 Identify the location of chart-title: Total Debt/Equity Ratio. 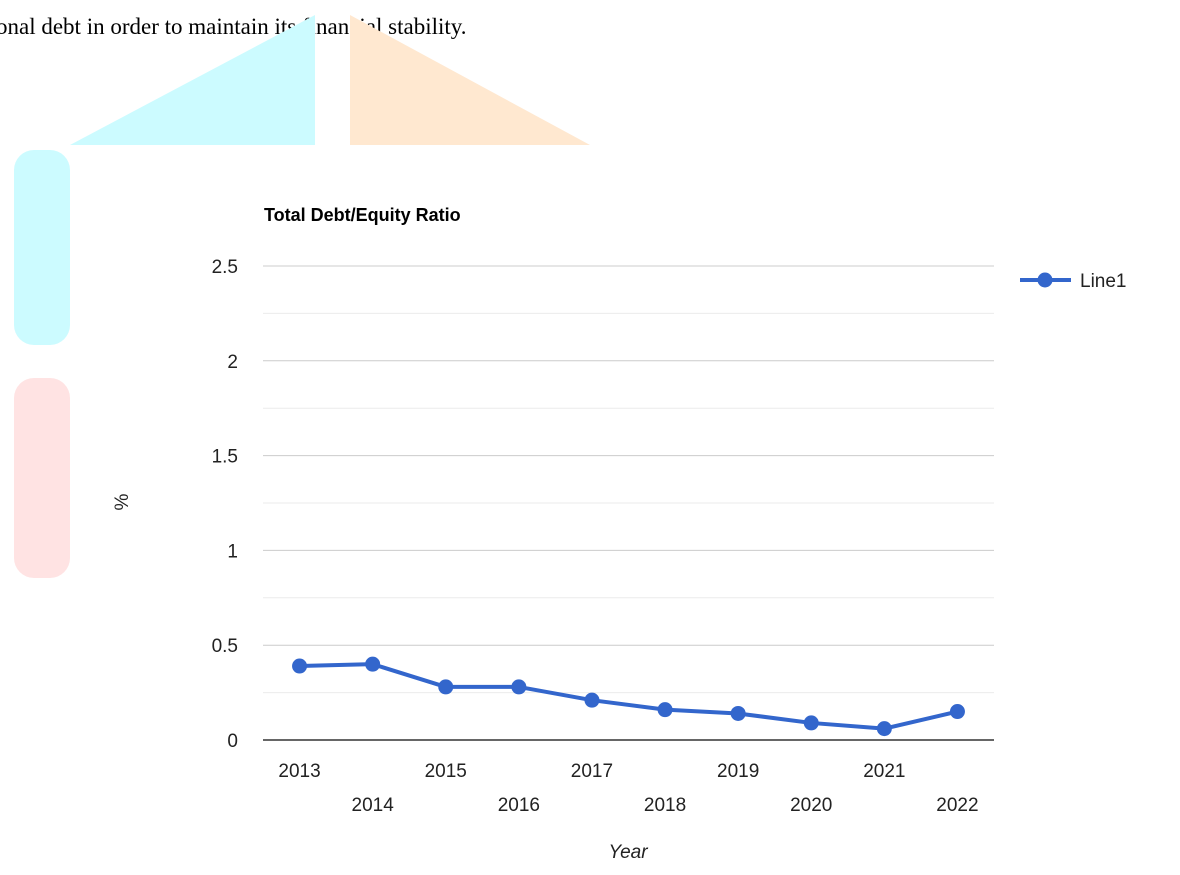
(362, 215).